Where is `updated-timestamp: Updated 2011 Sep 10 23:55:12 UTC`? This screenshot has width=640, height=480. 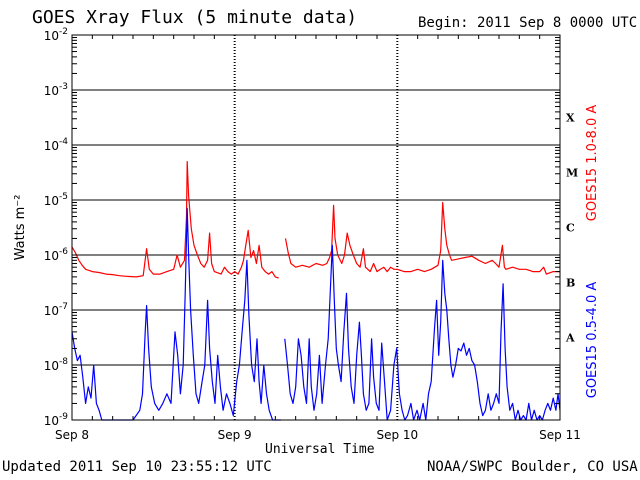 updated-timestamp: Updated 2011 Sep 10 23:55:12 UTC is located at coordinates (137, 467).